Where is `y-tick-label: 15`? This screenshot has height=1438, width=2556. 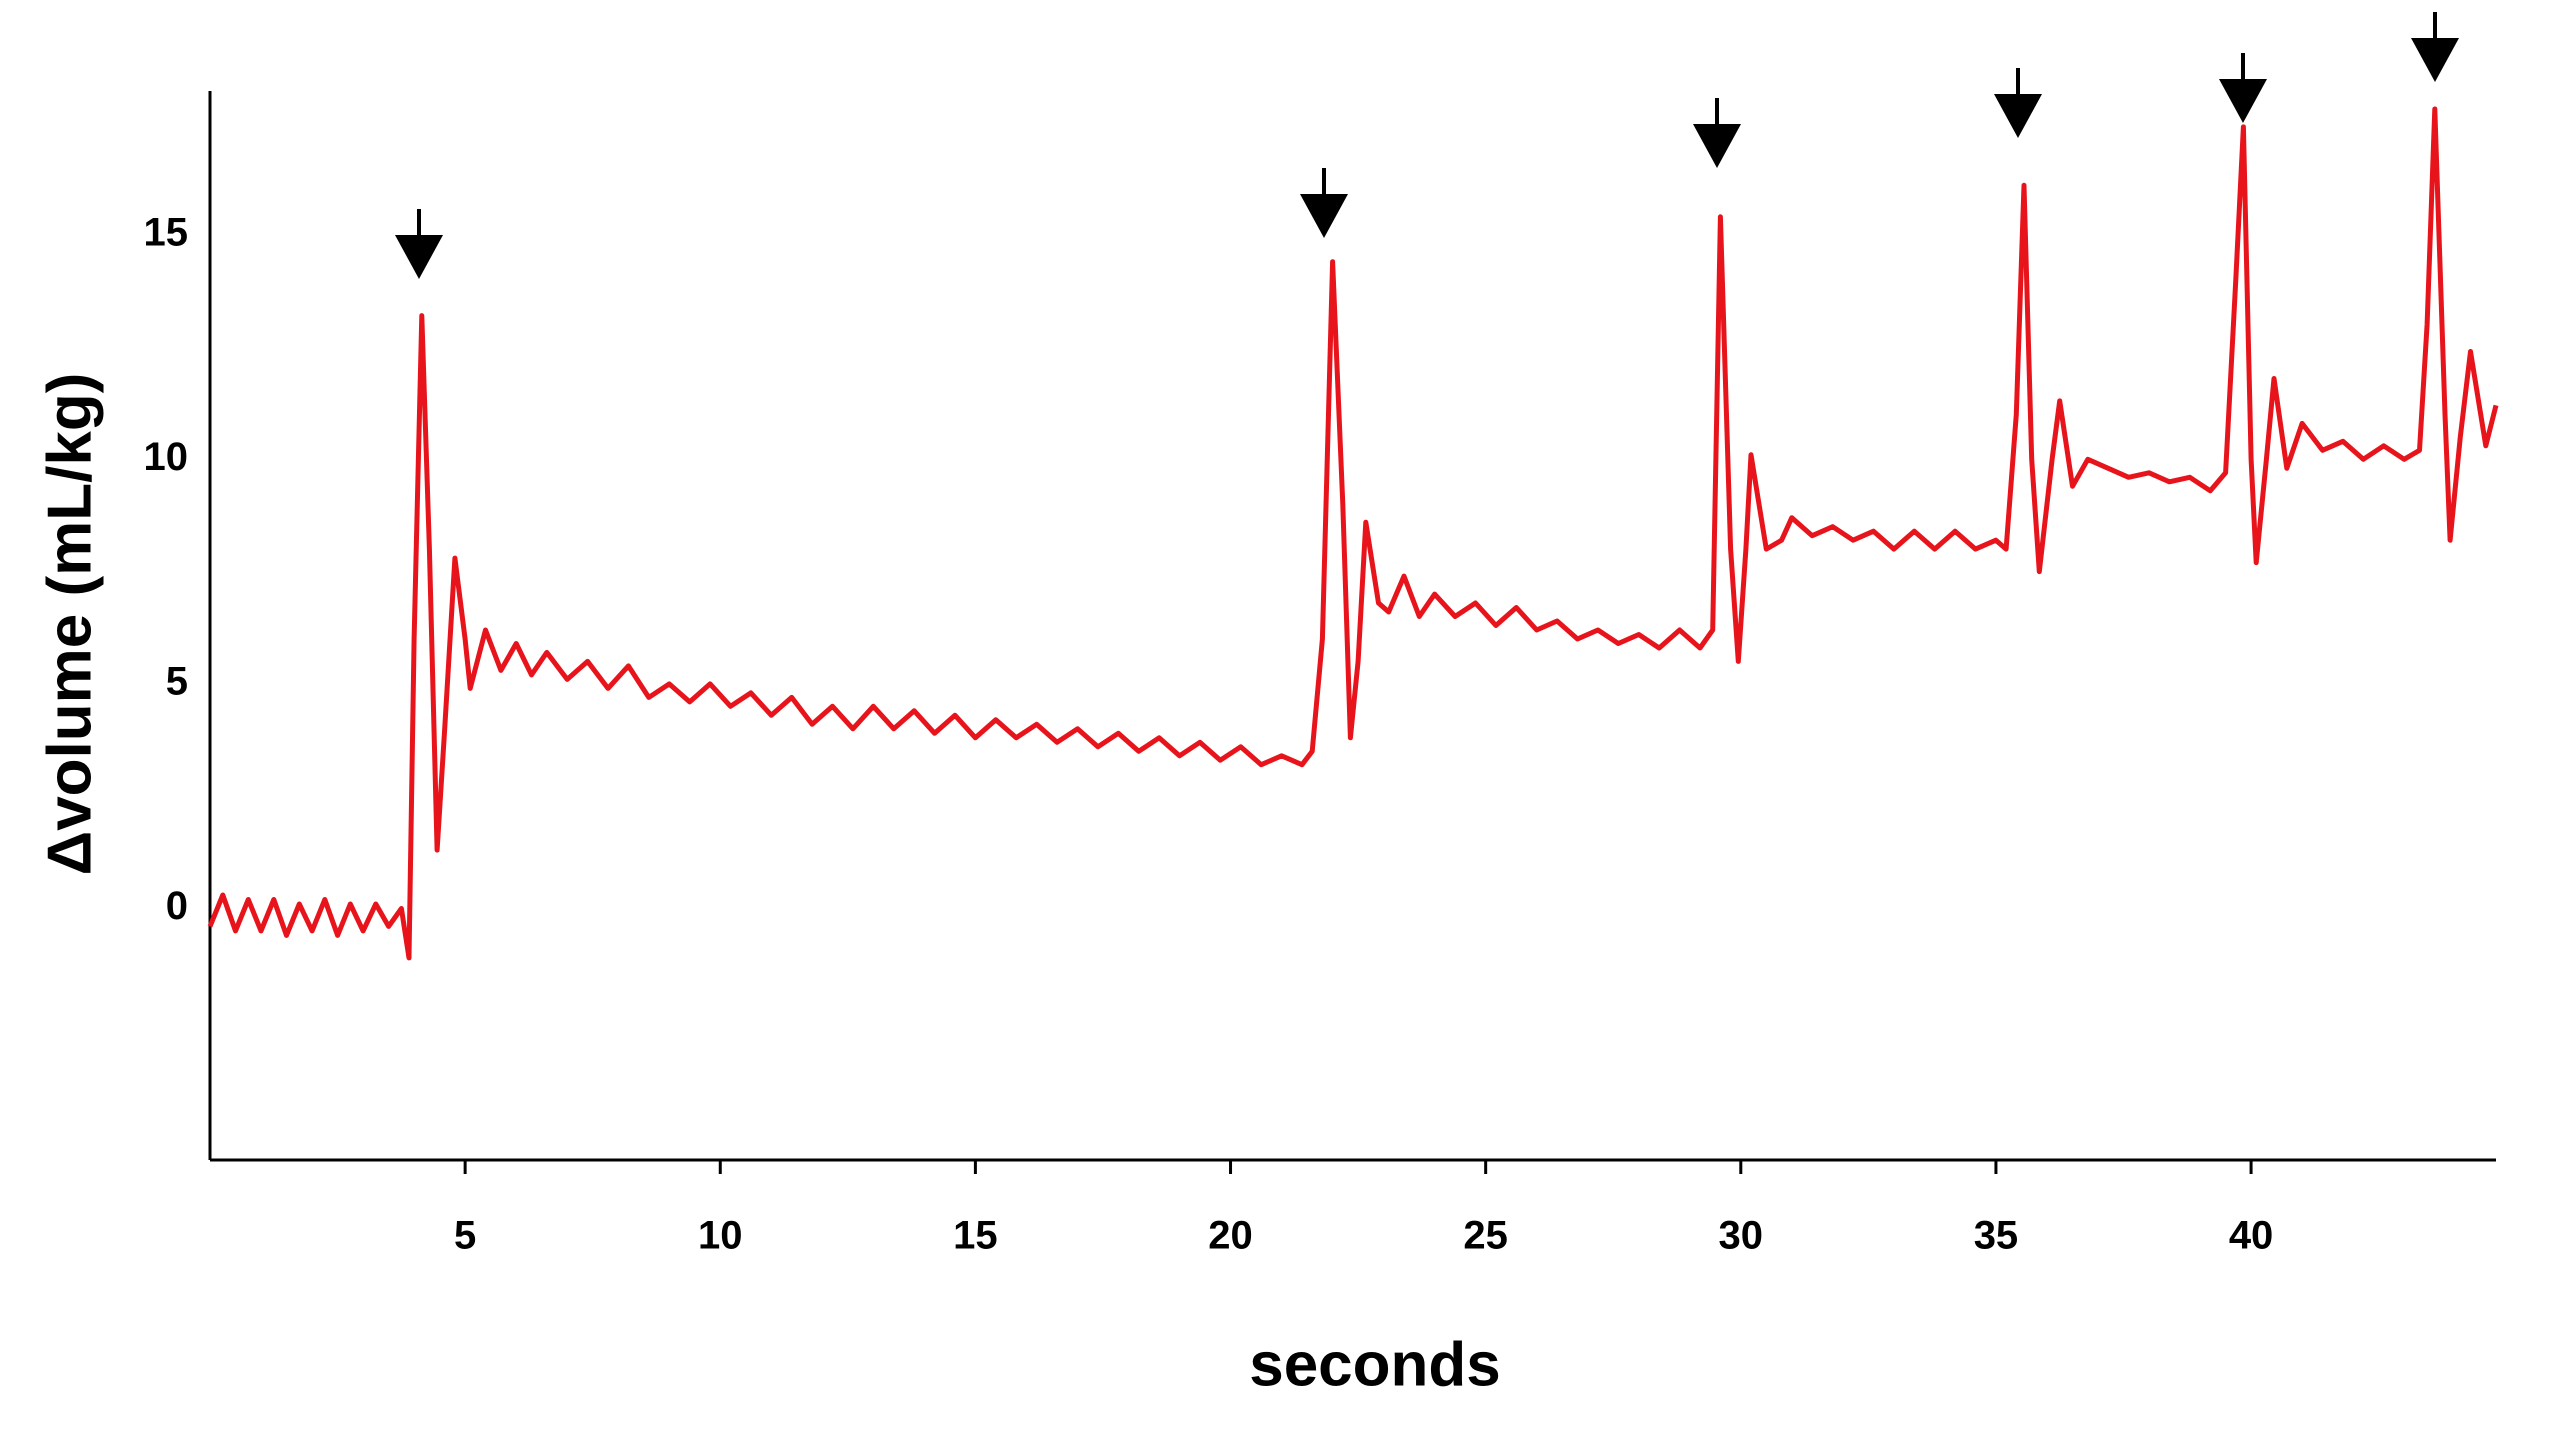
y-tick-label: 15 is located at coordinates (166, 232).